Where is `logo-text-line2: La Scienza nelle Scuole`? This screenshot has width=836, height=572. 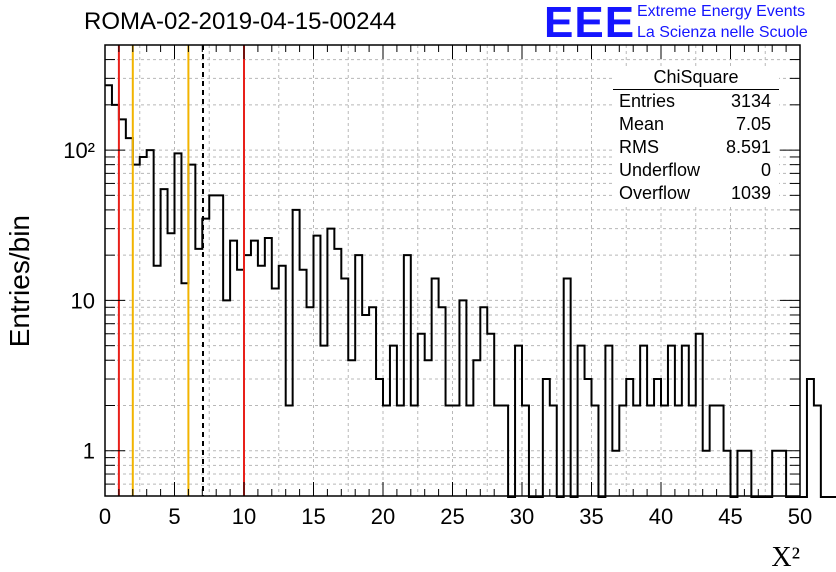
logo-text-line2: La Scienza nelle Scuole is located at coordinates (722, 32).